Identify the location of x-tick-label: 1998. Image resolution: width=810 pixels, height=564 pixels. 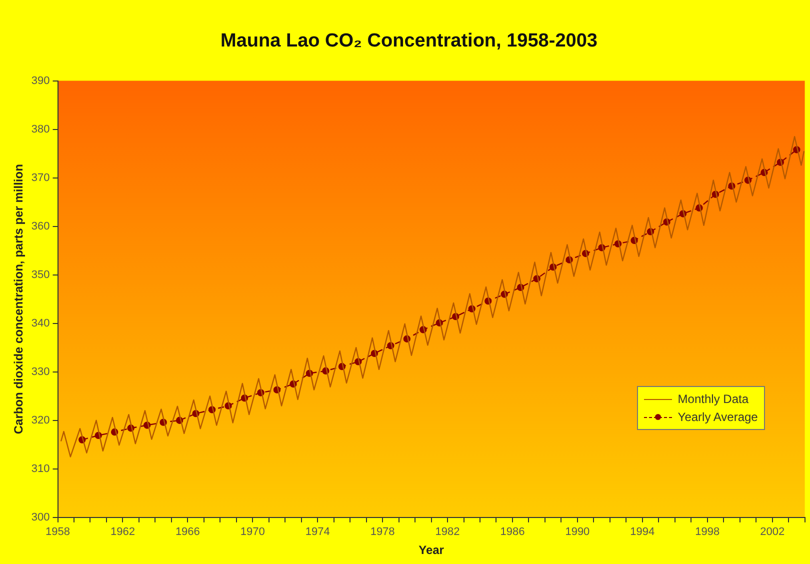
(707, 532).